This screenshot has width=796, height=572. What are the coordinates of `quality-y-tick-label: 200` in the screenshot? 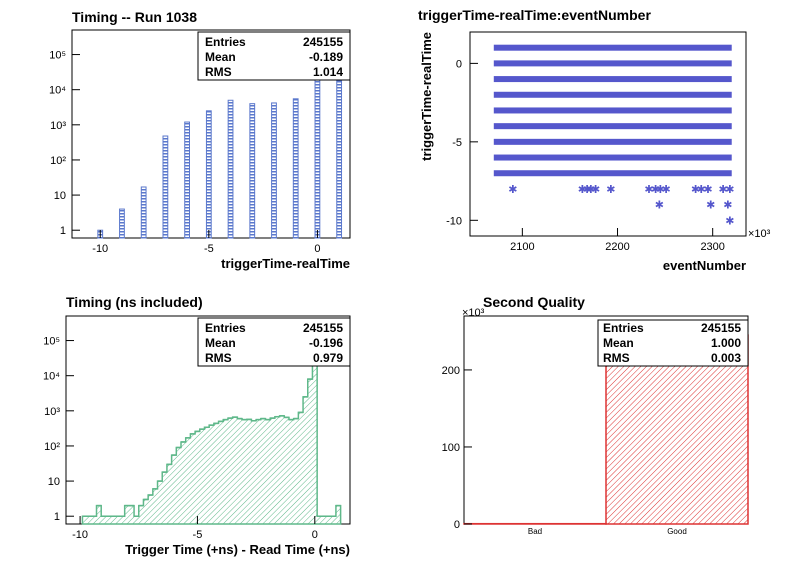 It's located at (451, 371).